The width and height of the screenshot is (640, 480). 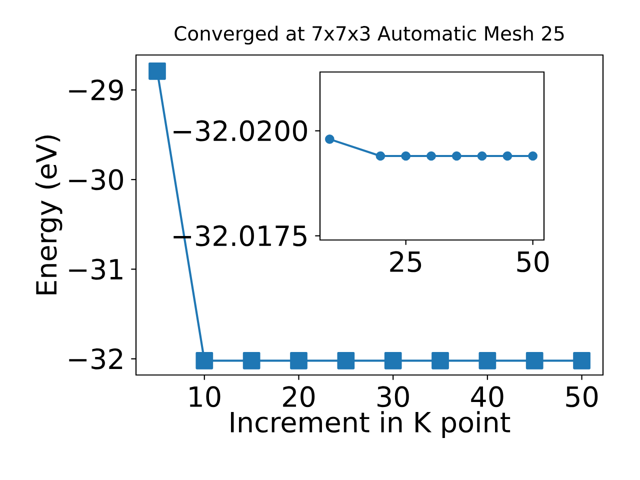 I want to click on y-tick-label: −29, so click(x=96, y=89).